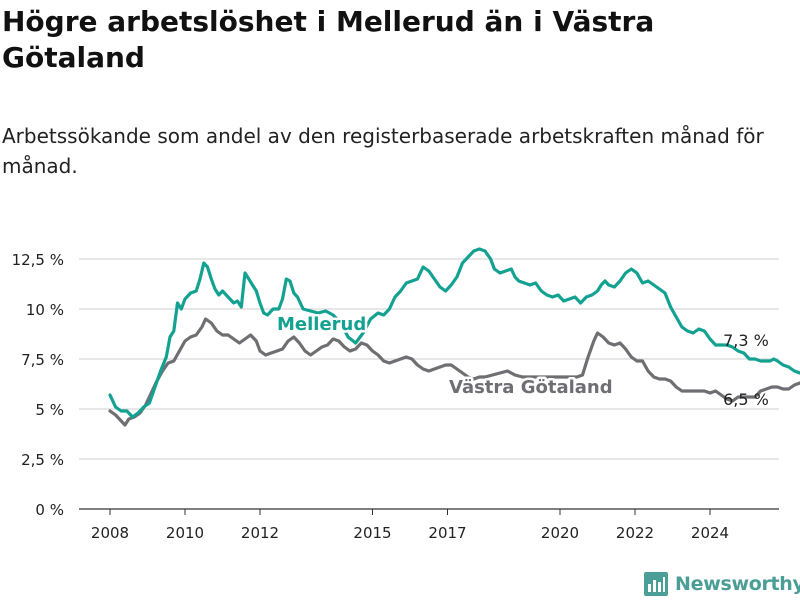  I want to click on series-label-mellerud: Mellerud, so click(321, 324).